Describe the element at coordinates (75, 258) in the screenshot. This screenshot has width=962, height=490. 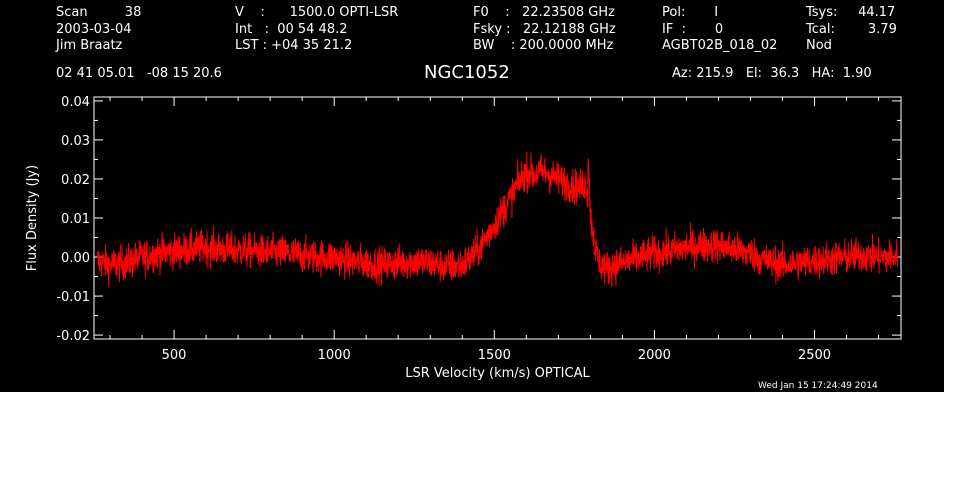
I see `y-tick-label: 0.00` at that location.